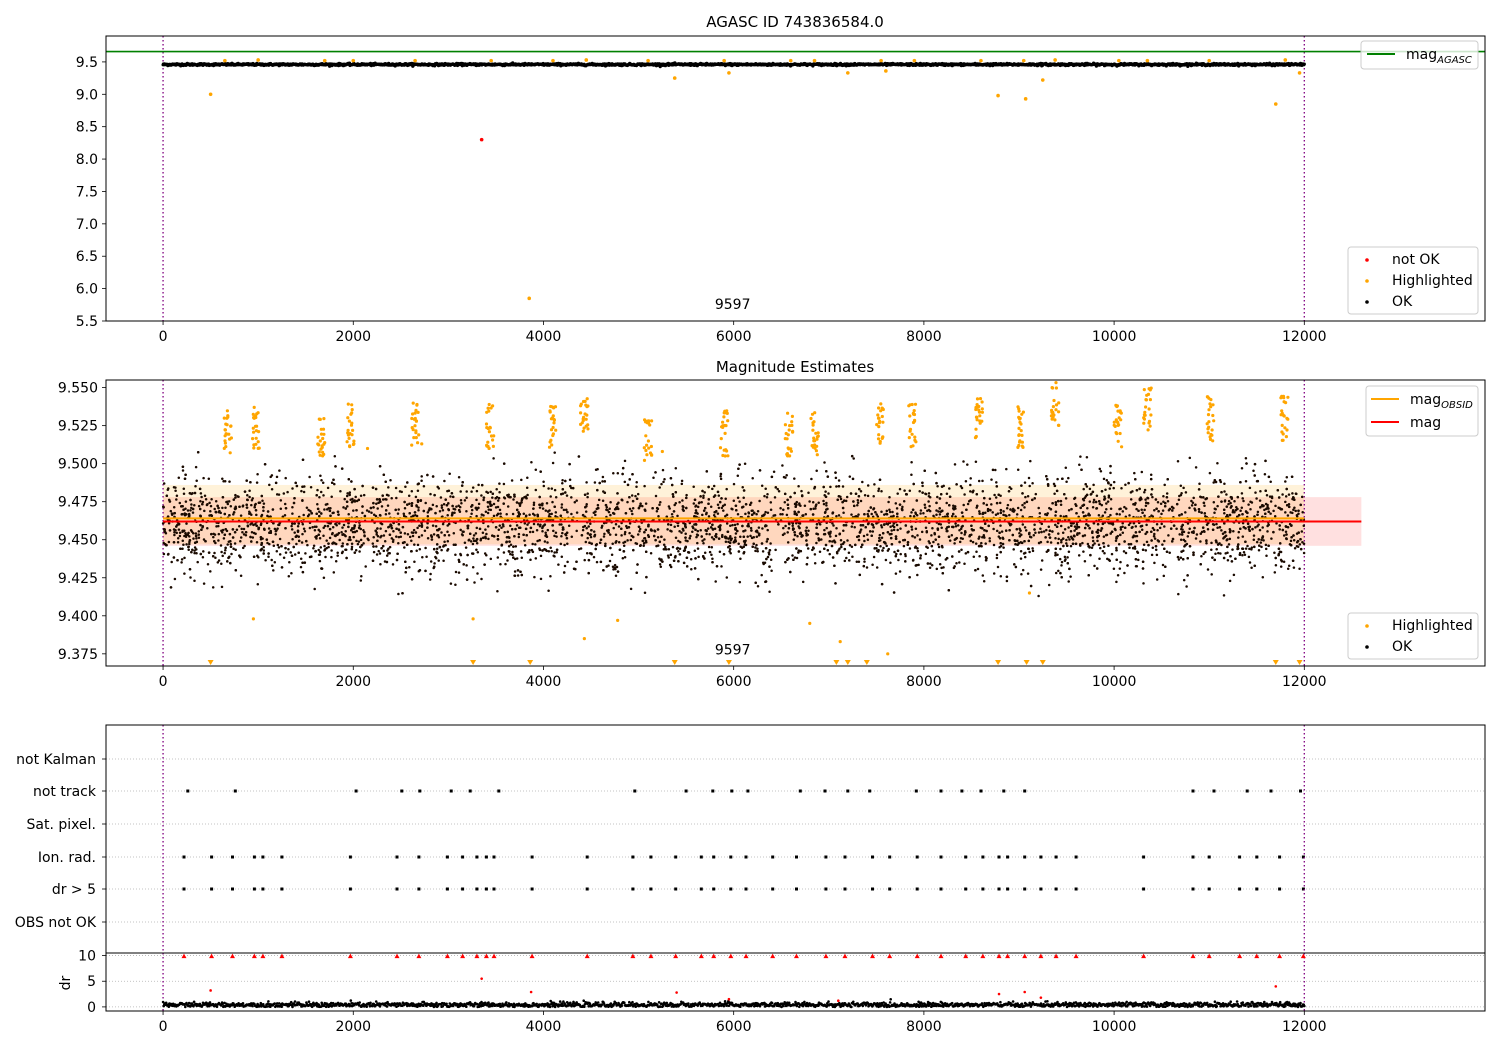 The image size is (1500, 1050). What do you see at coordinates (87, 225) in the screenshot?
I see `y-tick-label: 7.0` at bounding box center [87, 225].